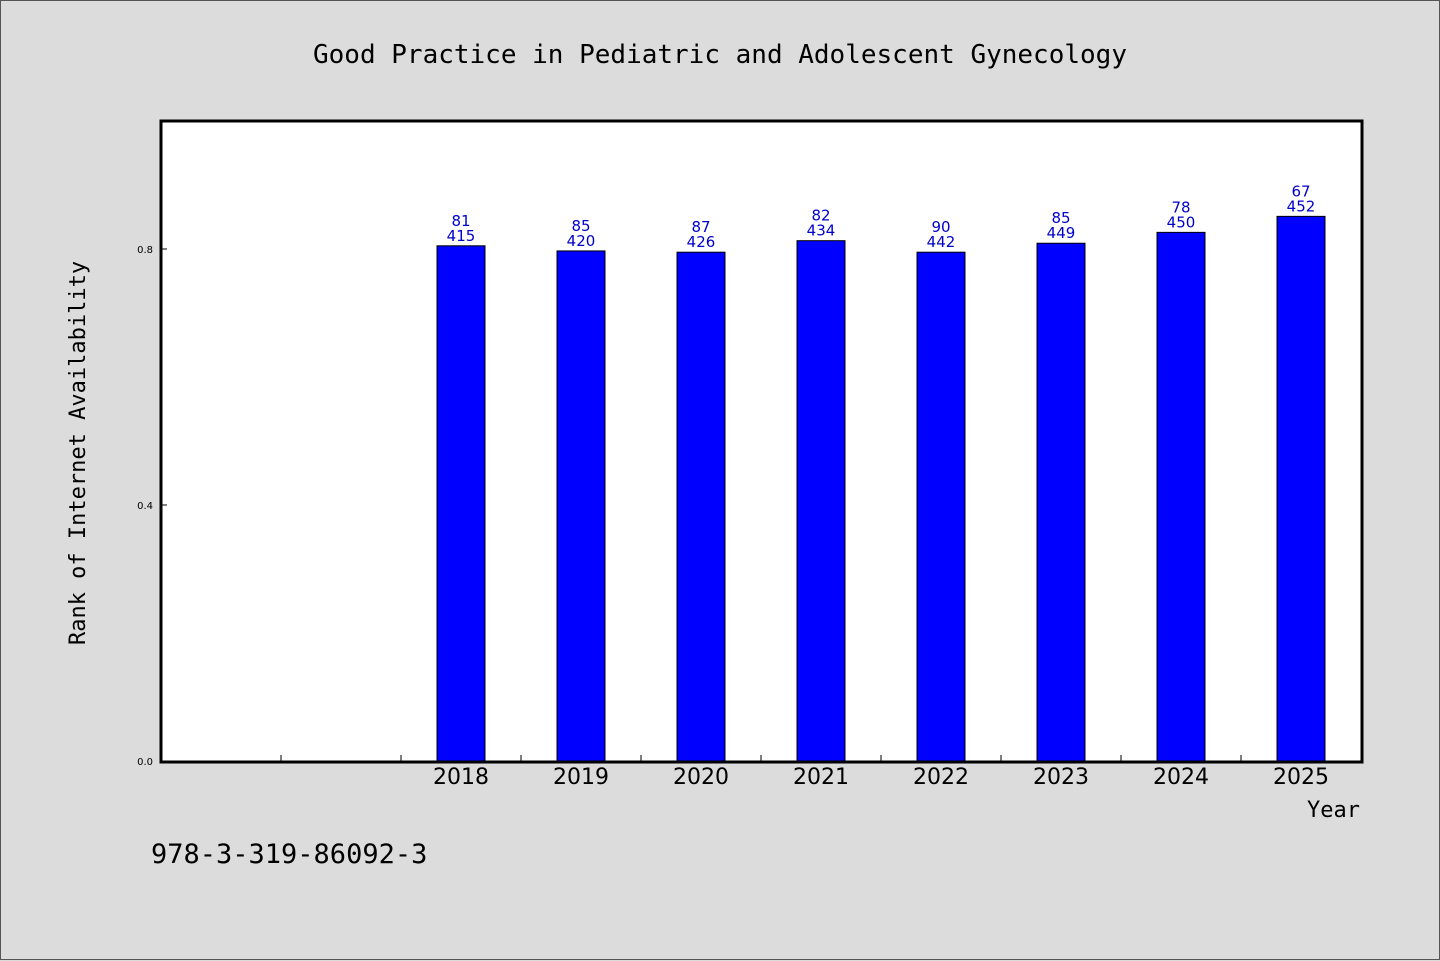  Describe the element at coordinates (940, 227) in the screenshot. I see `data-label-top-2022: 90` at that location.